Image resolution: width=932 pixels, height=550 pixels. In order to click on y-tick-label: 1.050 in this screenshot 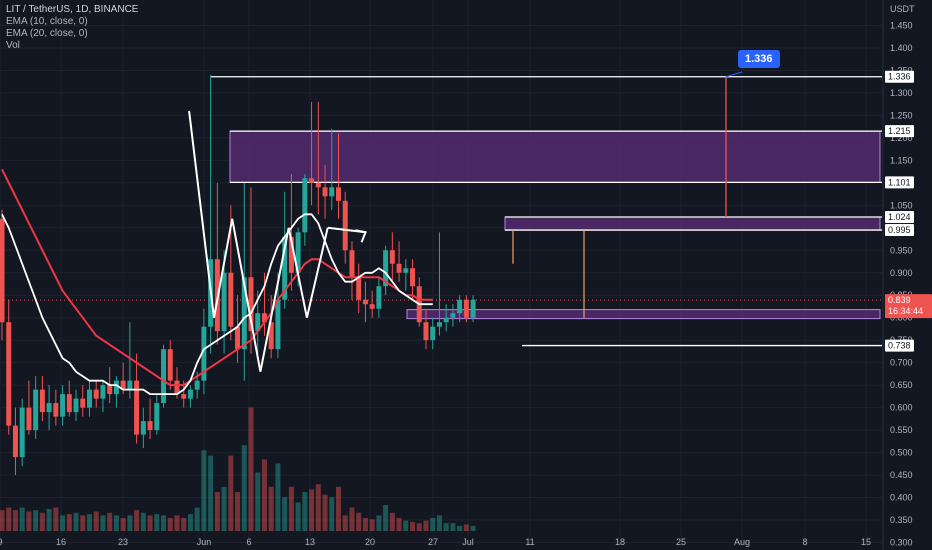, I will do `click(901, 205)`.